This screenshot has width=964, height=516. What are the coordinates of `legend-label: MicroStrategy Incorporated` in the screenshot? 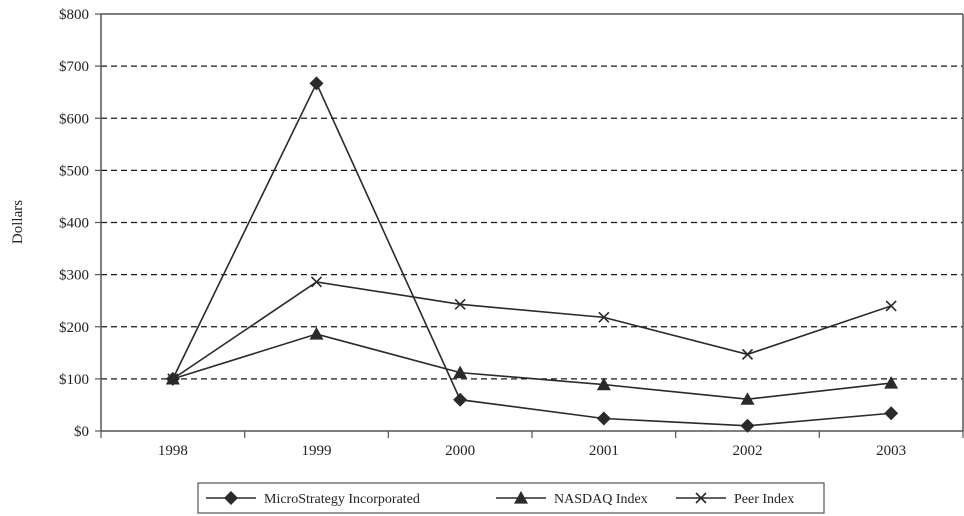 It's located at (342, 499).